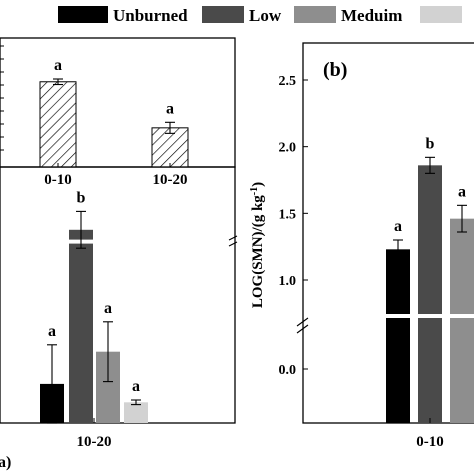 Image resolution: width=474 pixels, height=474 pixels. I want to click on ytick-label: 1.5, so click(288, 214).